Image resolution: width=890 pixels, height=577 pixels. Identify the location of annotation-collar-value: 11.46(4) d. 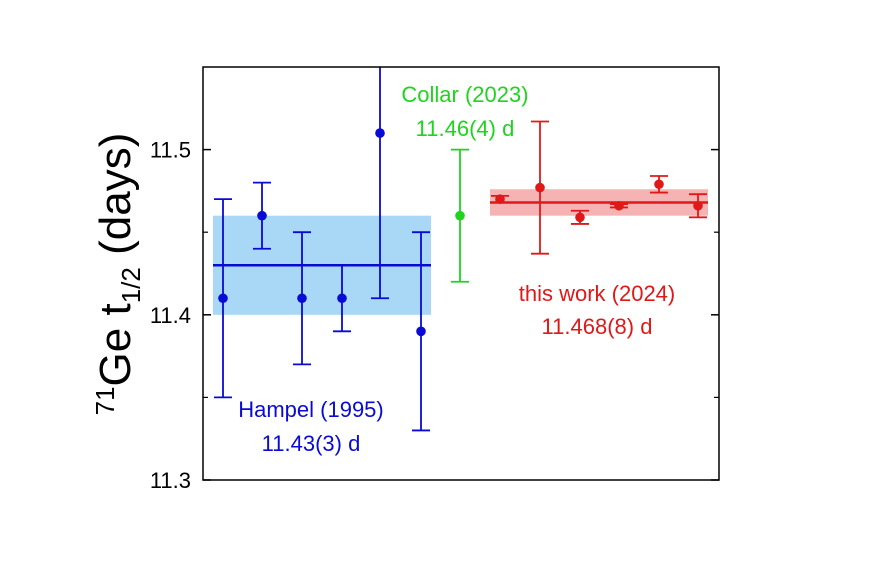
(465, 128).